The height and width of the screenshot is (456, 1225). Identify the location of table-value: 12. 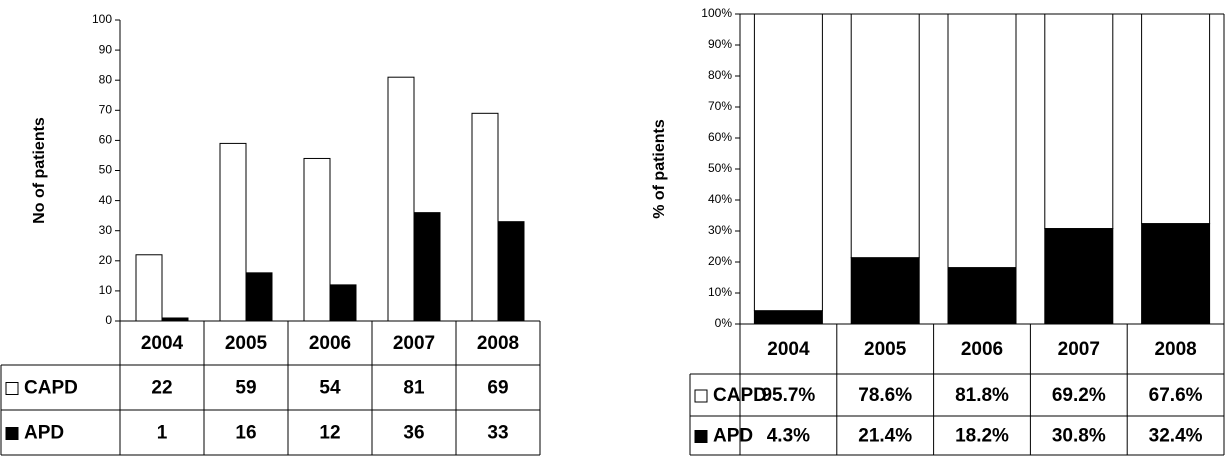
(329, 433).